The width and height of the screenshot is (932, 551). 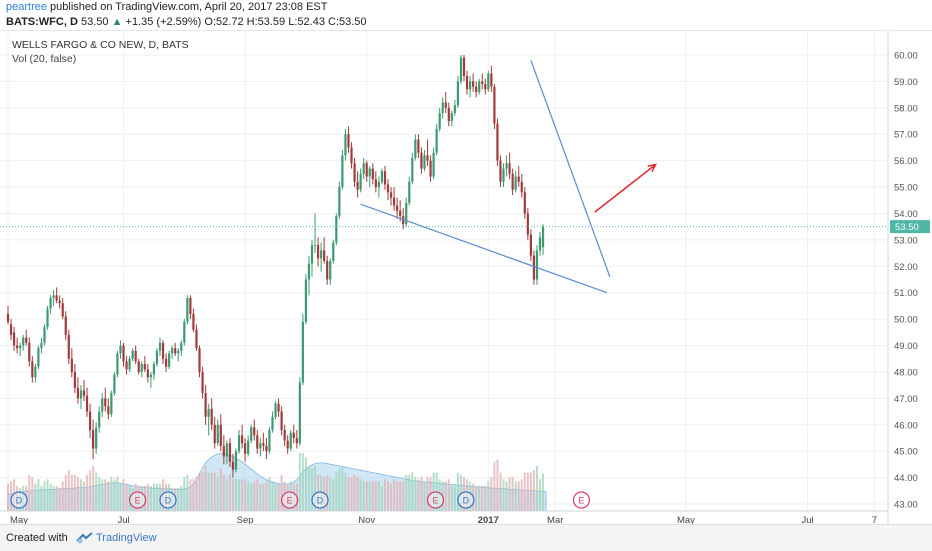 What do you see at coordinates (488, 520) in the screenshot?
I see `x-tick-label: 2017` at bounding box center [488, 520].